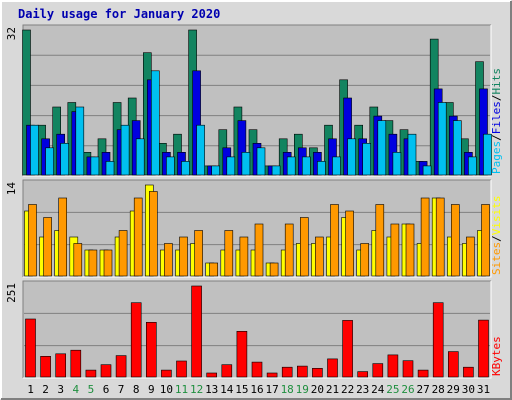 This screenshot has width=512, height=400. Describe the element at coordinates (11, 33) in the screenshot. I see `y-max-label: 32` at that location.